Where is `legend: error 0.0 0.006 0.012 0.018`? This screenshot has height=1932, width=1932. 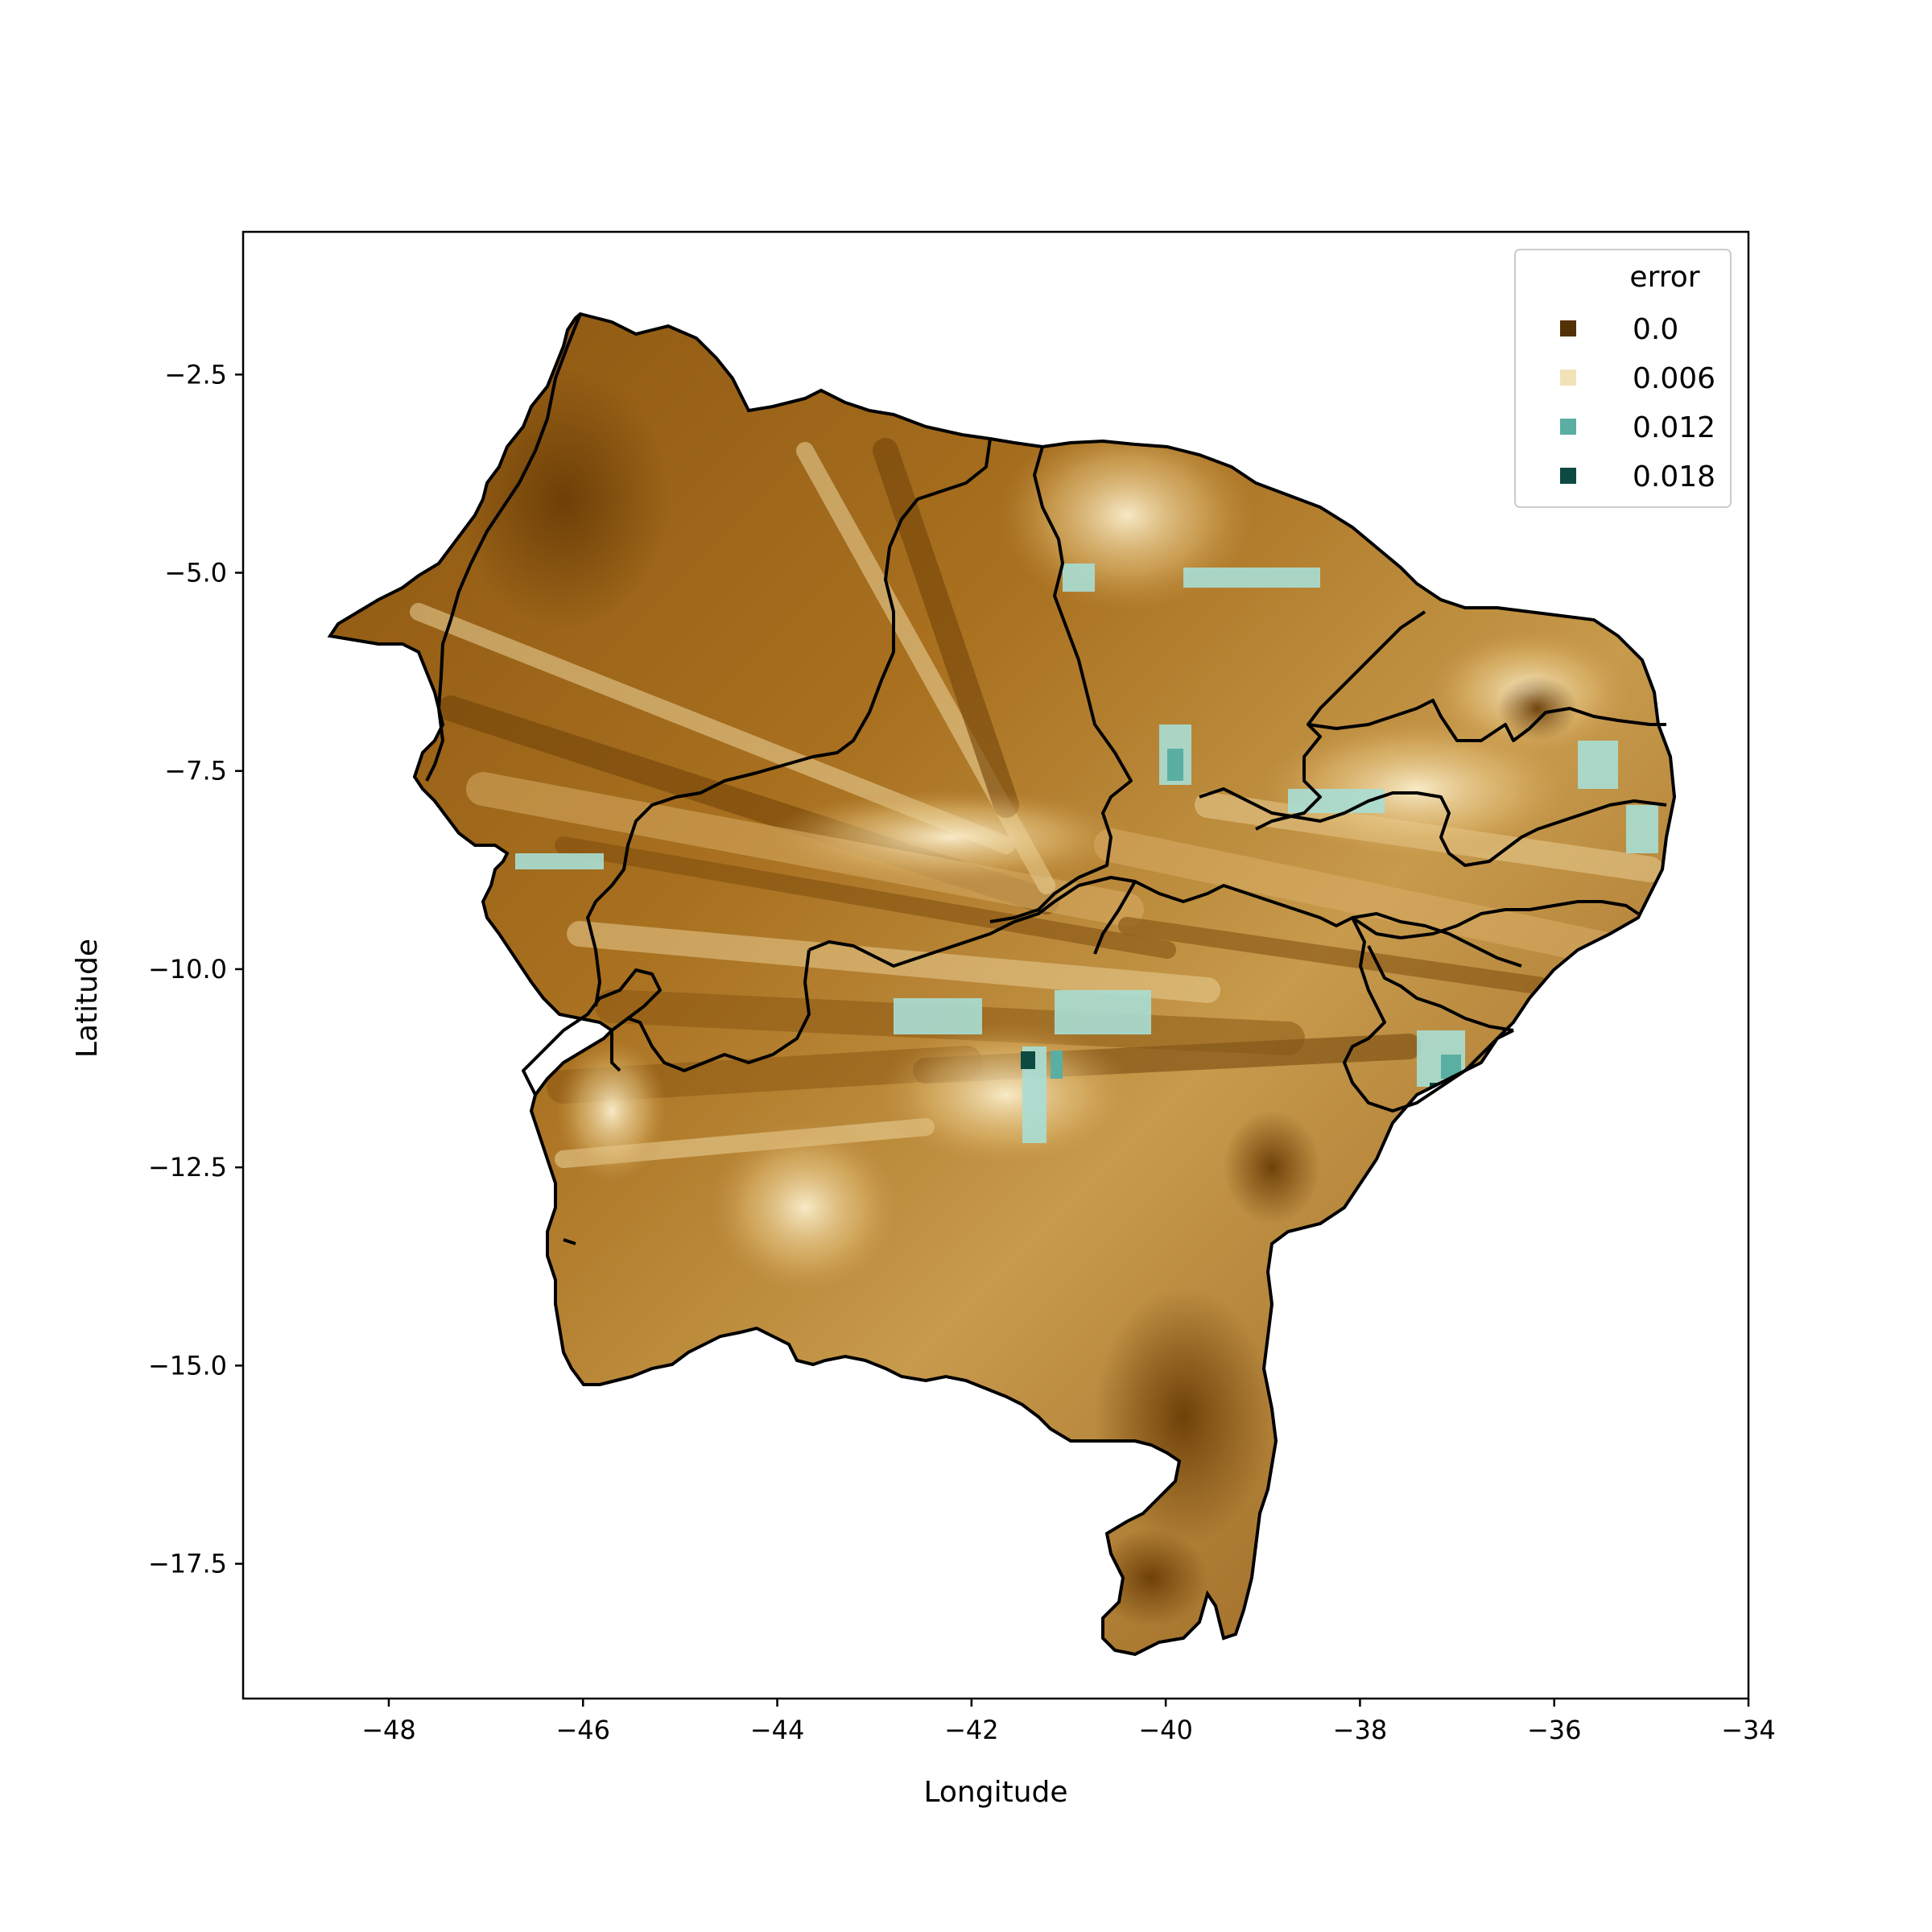
legend: error 0.0 0.006 0.012 0.018 is located at coordinates (1623, 378).